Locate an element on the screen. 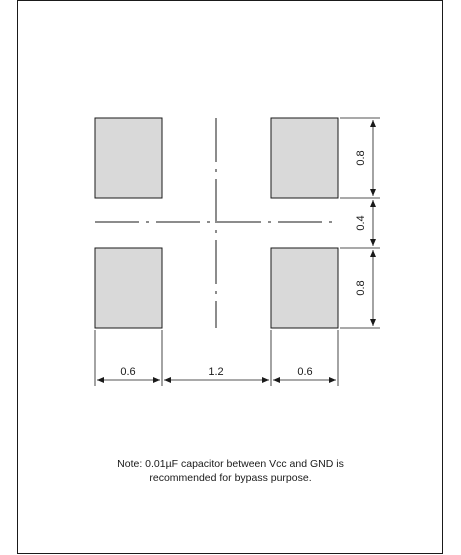 The height and width of the screenshot is (555, 461). pad-top-left is located at coordinates (128, 158).